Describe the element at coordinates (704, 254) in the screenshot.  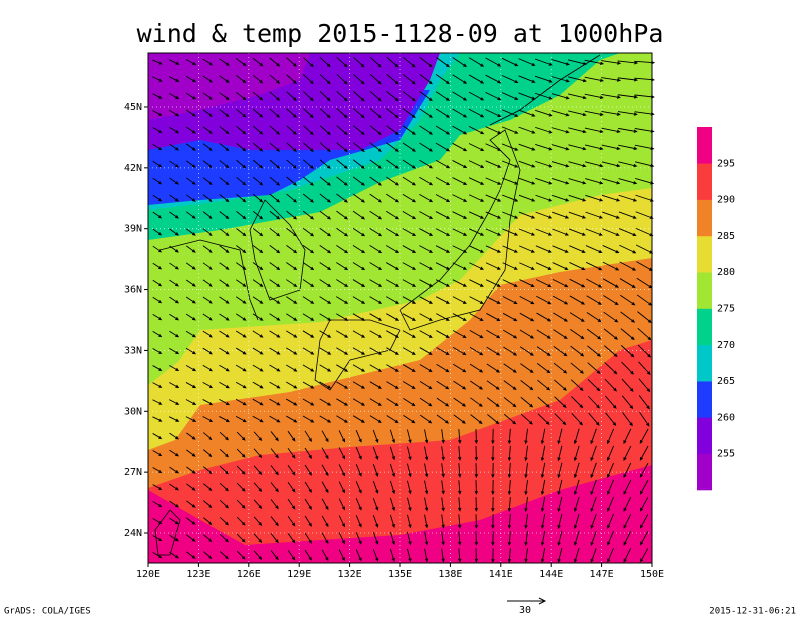
I see `colorbar-box` at that location.